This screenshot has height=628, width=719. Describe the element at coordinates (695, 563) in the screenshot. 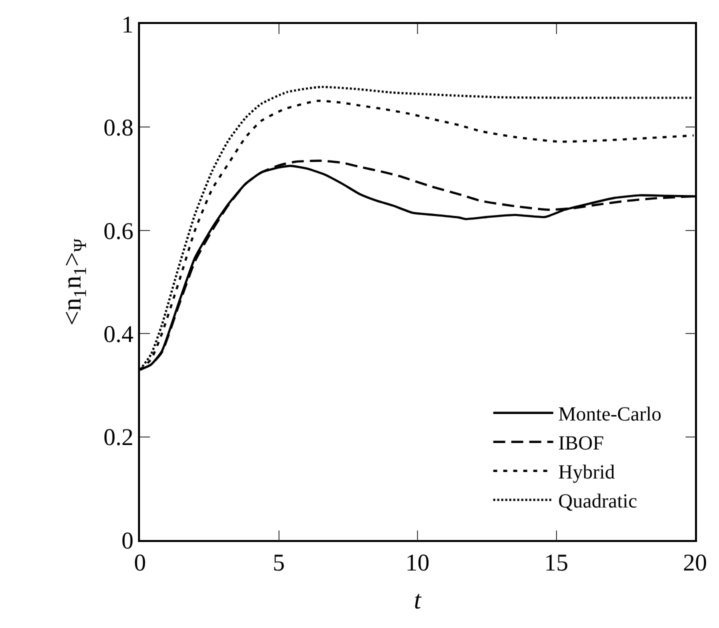

I see `x-tick-label: 20` at that location.